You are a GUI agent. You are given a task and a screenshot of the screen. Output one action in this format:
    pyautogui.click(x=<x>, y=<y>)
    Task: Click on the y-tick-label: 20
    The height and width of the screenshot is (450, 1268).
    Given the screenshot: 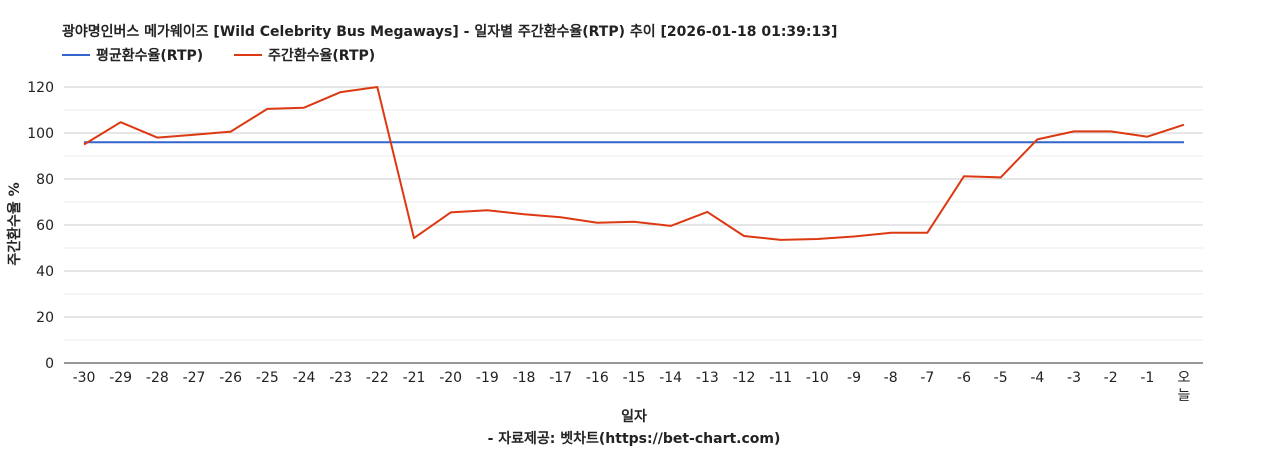 What is the action you would take?
    pyautogui.click(x=45, y=318)
    